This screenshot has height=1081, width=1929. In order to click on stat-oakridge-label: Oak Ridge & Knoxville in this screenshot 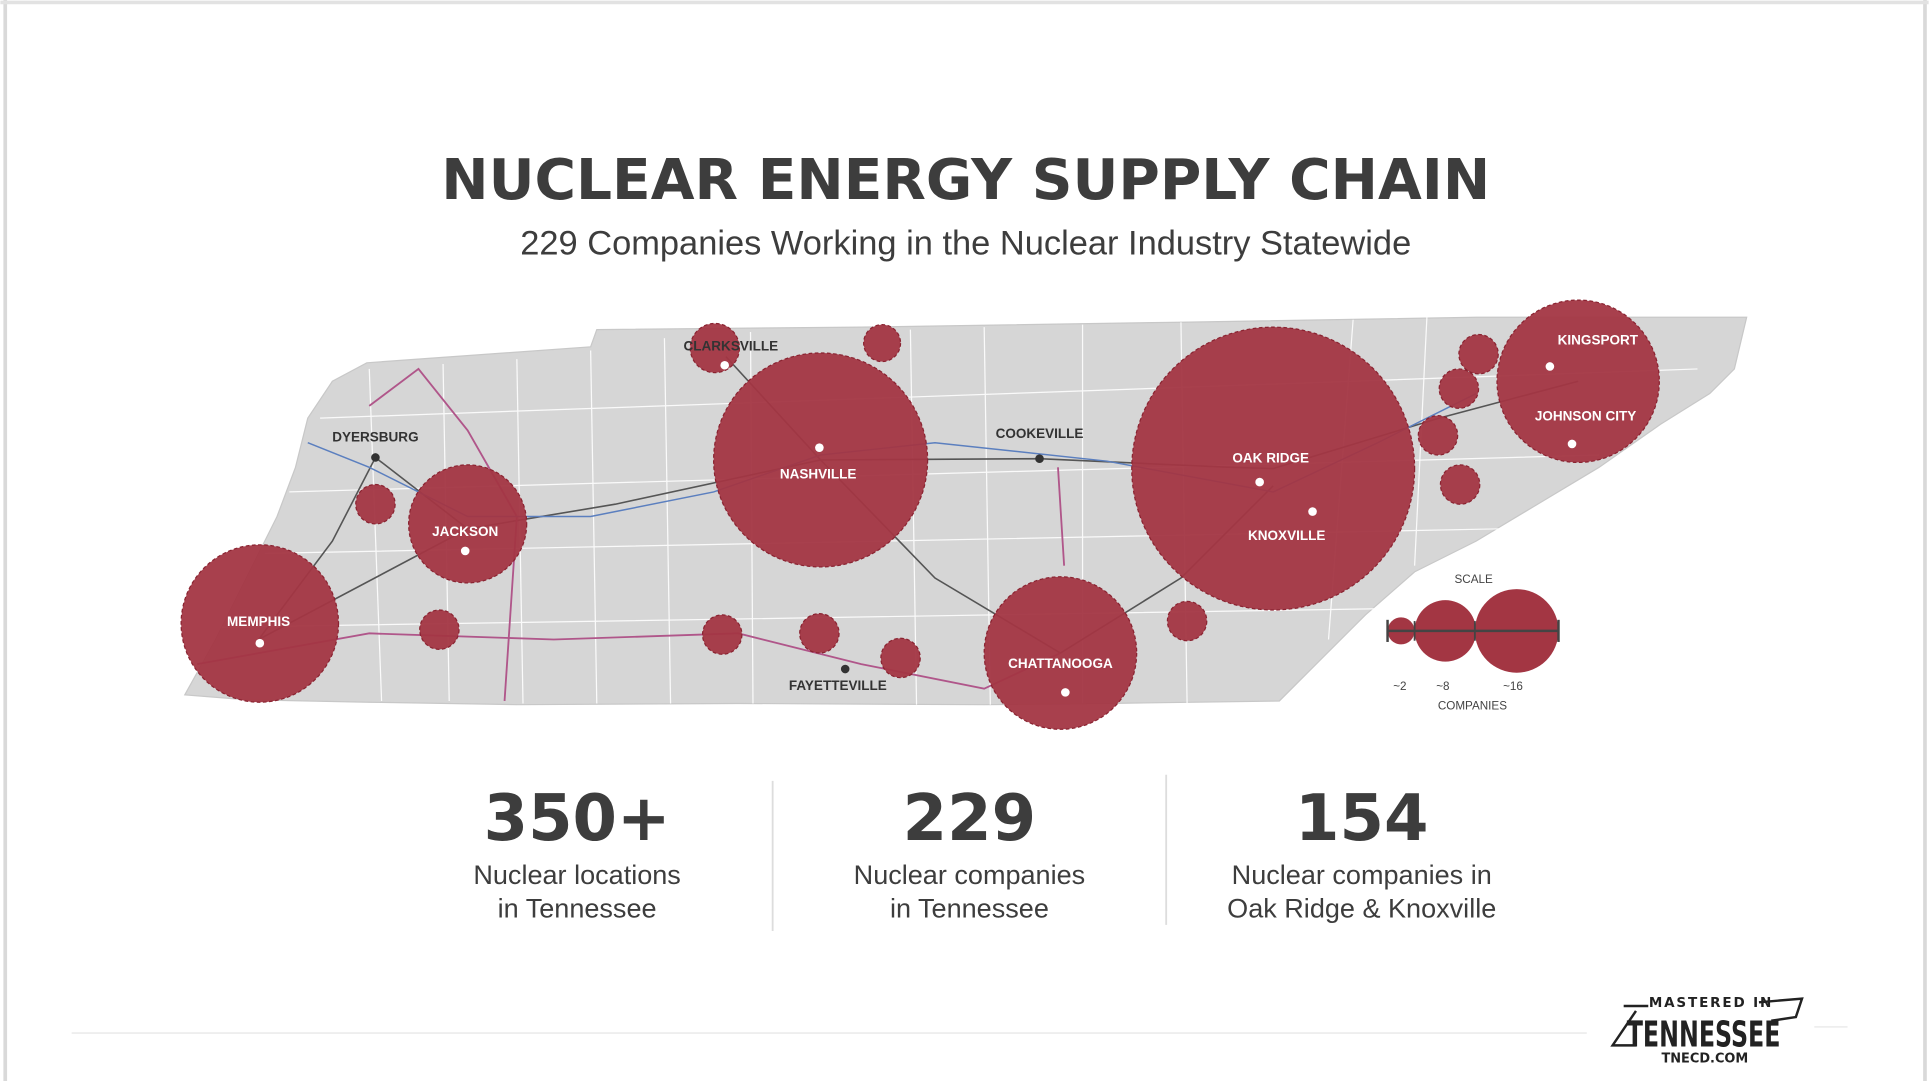, I will do `click(1361, 908)`.